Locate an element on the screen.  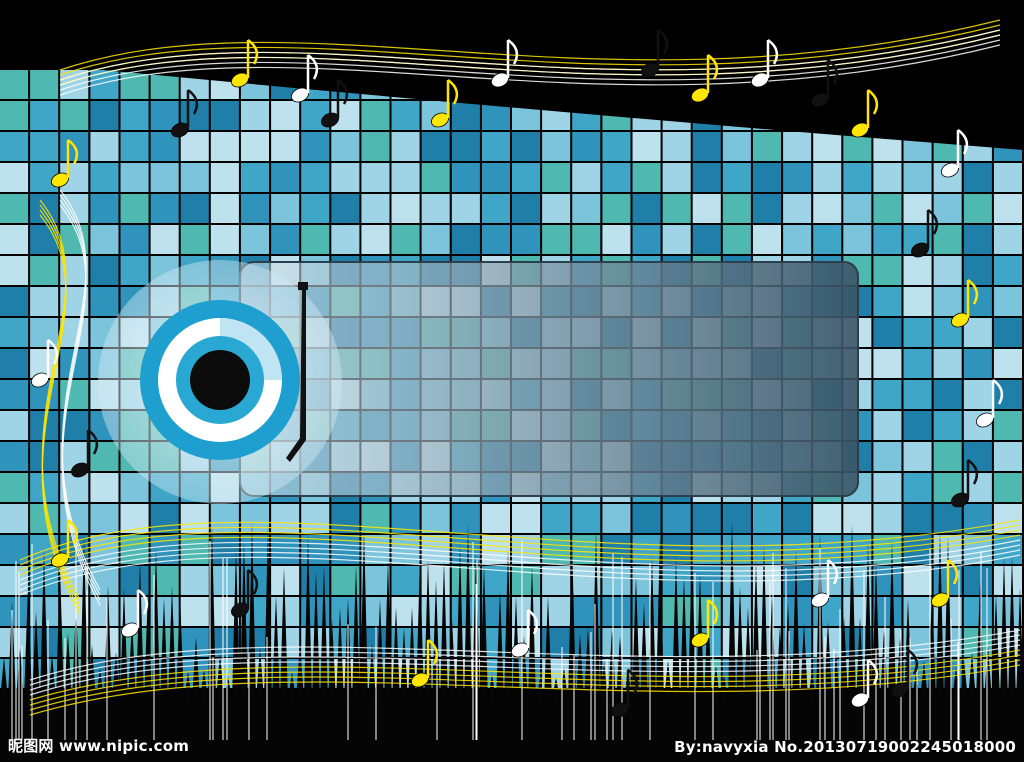
vinyl-disc-icon is located at coordinates (220, 382).